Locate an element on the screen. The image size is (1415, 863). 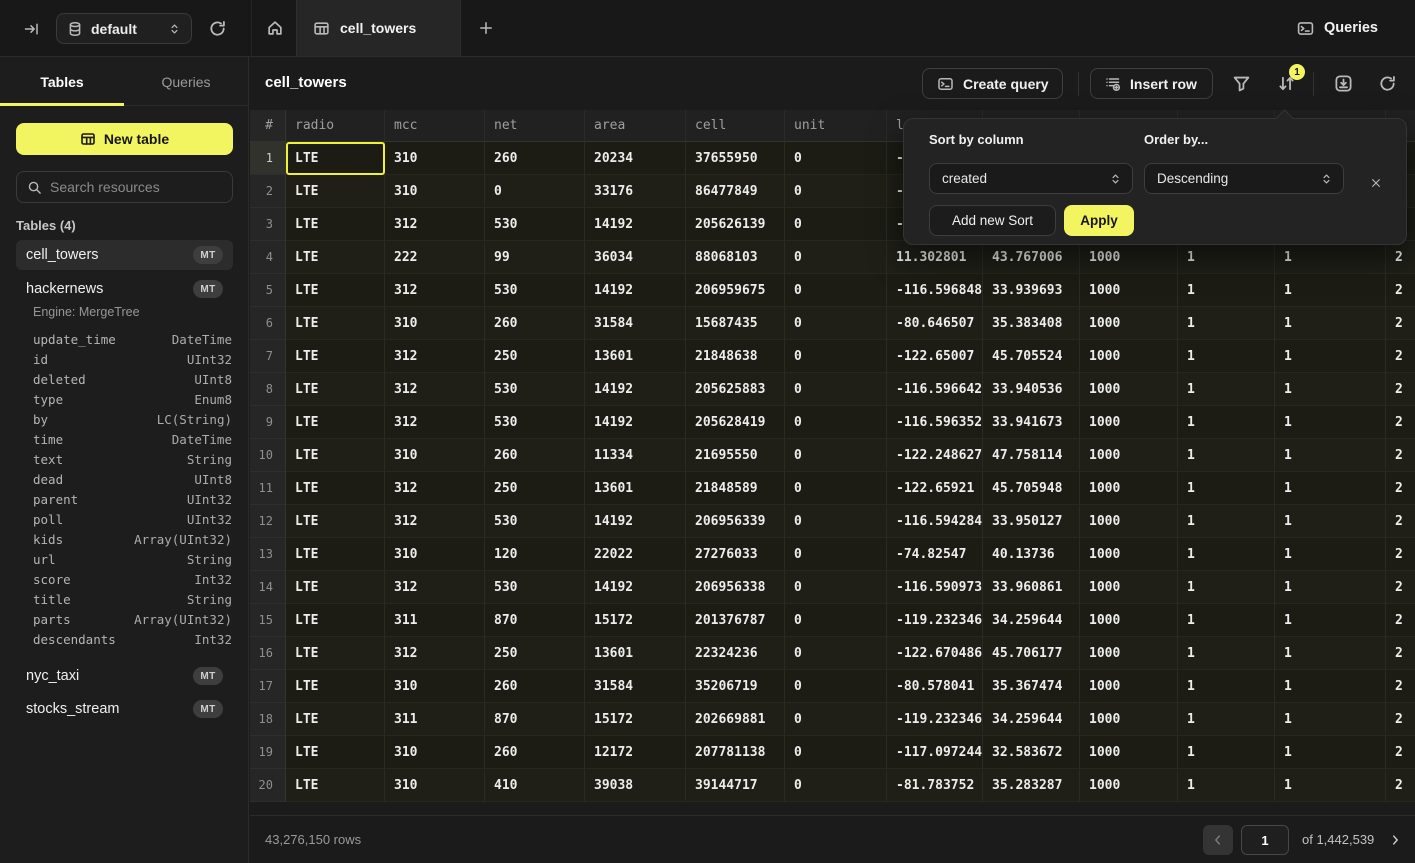
table-cell: 33.941673 is located at coordinates (1031, 422).